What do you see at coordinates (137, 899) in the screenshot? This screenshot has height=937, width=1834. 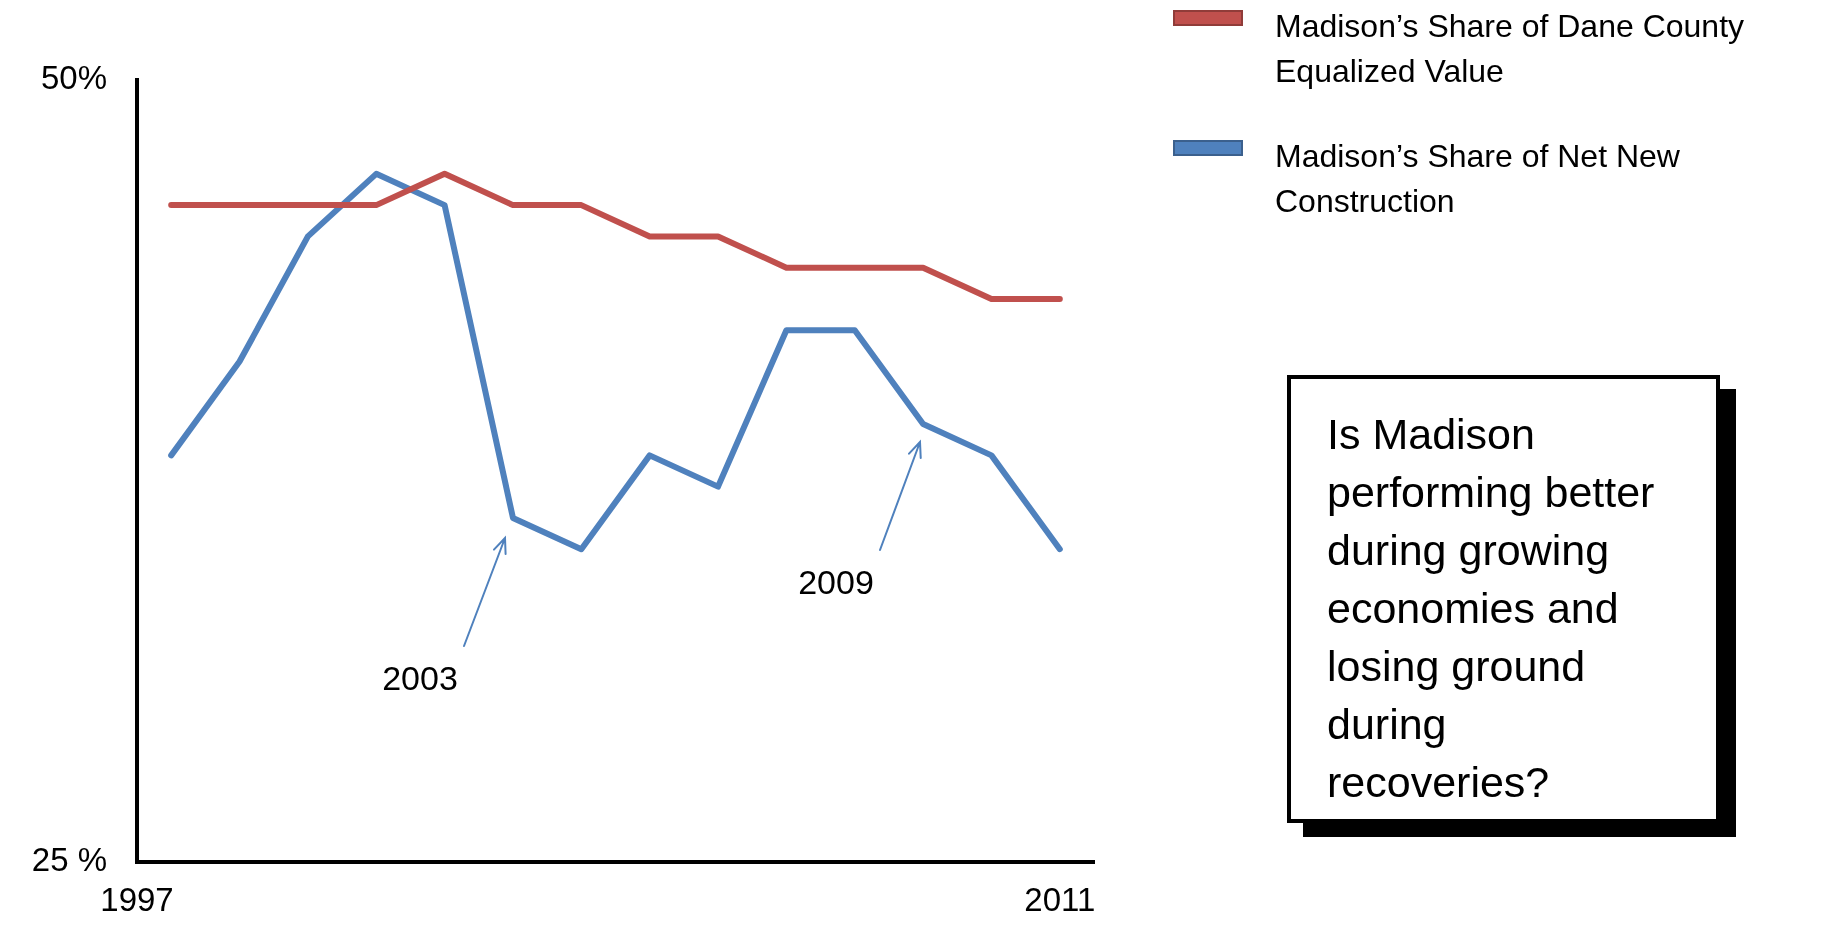 I see `x-tick-label: 1997` at bounding box center [137, 899].